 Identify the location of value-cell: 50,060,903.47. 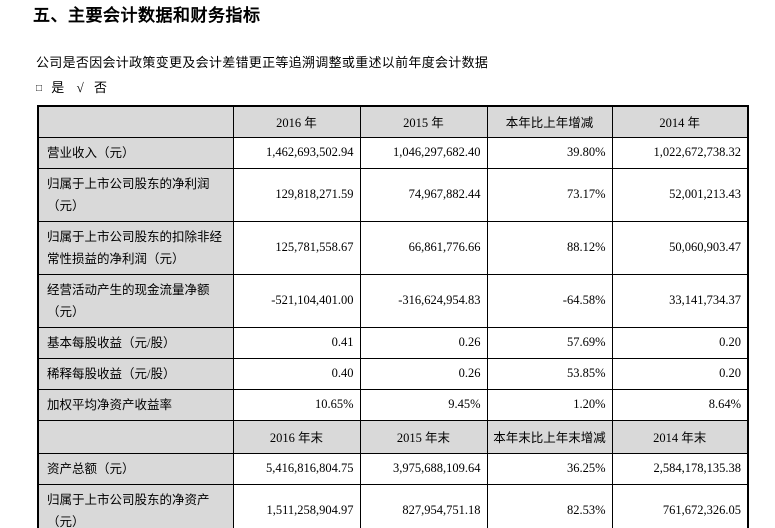
(680, 247).